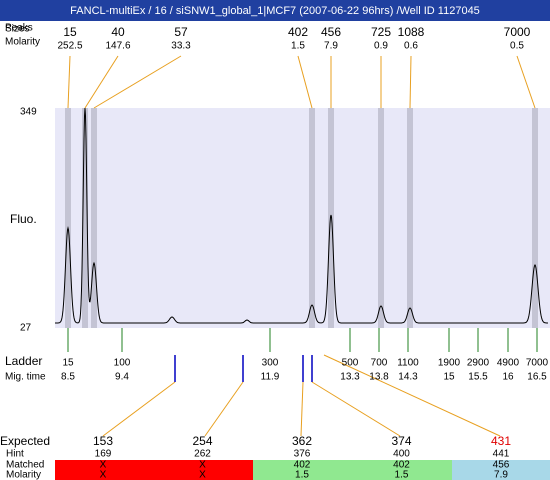 This screenshot has width=550, height=480. Describe the element at coordinates (25, 441) in the screenshot. I see `row-label: Expected` at that location.